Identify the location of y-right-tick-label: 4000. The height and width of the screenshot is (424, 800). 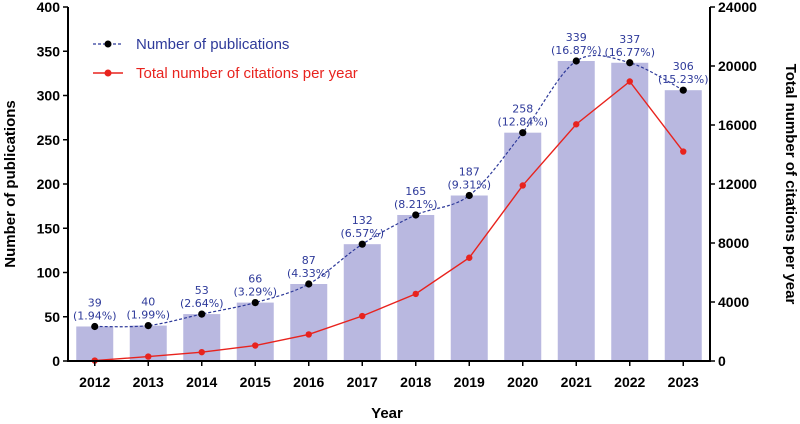
(733, 302).